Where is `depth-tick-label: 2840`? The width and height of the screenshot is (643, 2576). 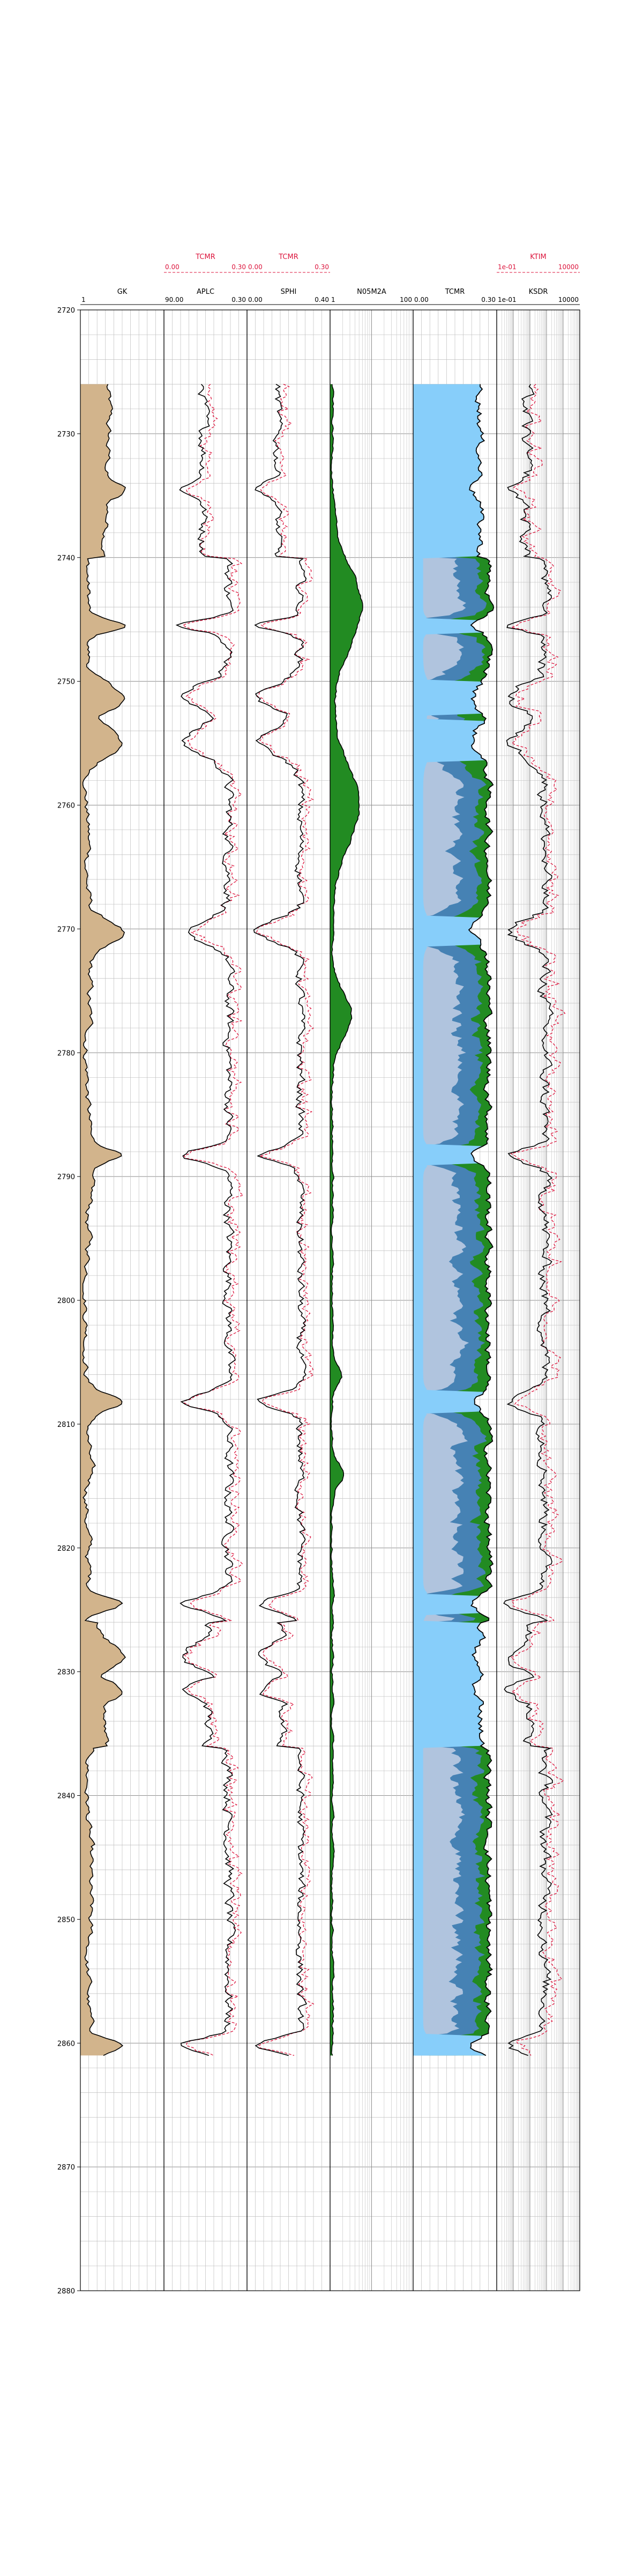
depth-tick-label: 2840 is located at coordinates (66, 1797).